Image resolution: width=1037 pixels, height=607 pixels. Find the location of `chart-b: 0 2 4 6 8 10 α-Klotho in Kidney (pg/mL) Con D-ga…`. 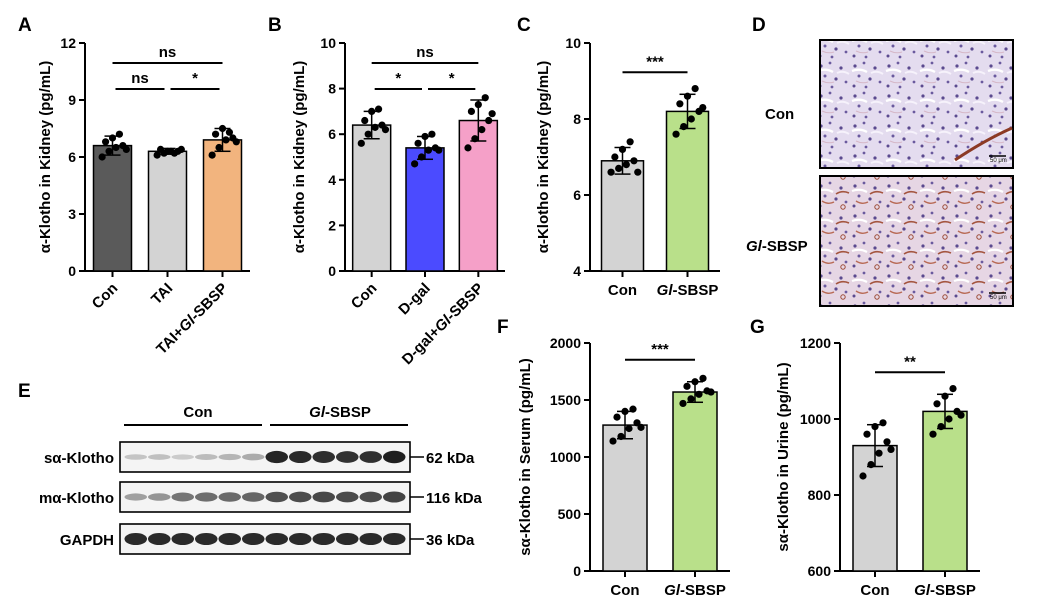

chart-b: 0 2 4 6 8 10 α-Klotho in Kidney (pg/mL) Con D-ga… is located at coordinates (398, 201).